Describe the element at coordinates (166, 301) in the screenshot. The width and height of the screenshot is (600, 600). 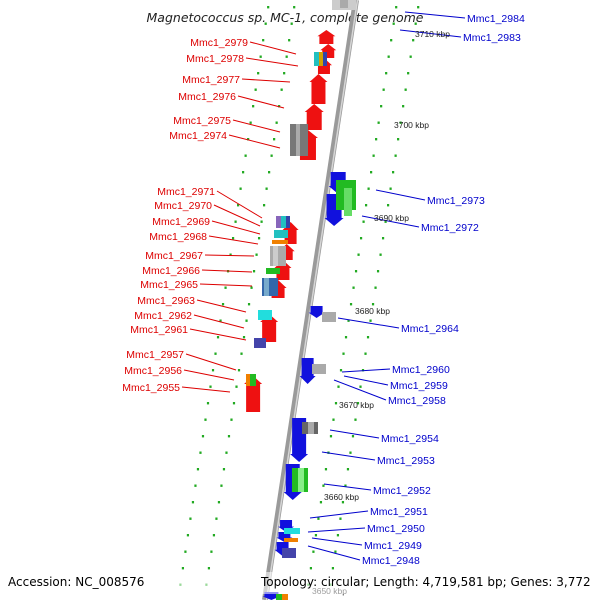
I see `gene-label-2963: Mmc1_2963` at that location.